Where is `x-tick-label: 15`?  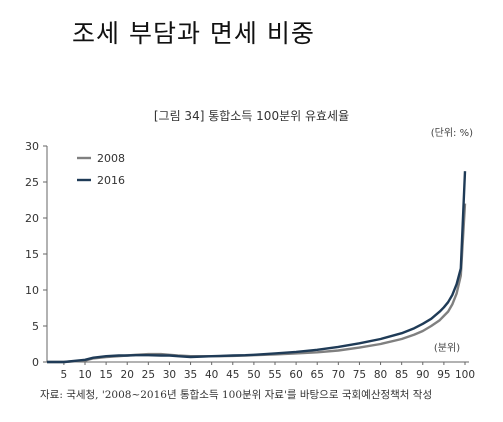
x-tick-label: 15 is located at coordinates (105, 375).